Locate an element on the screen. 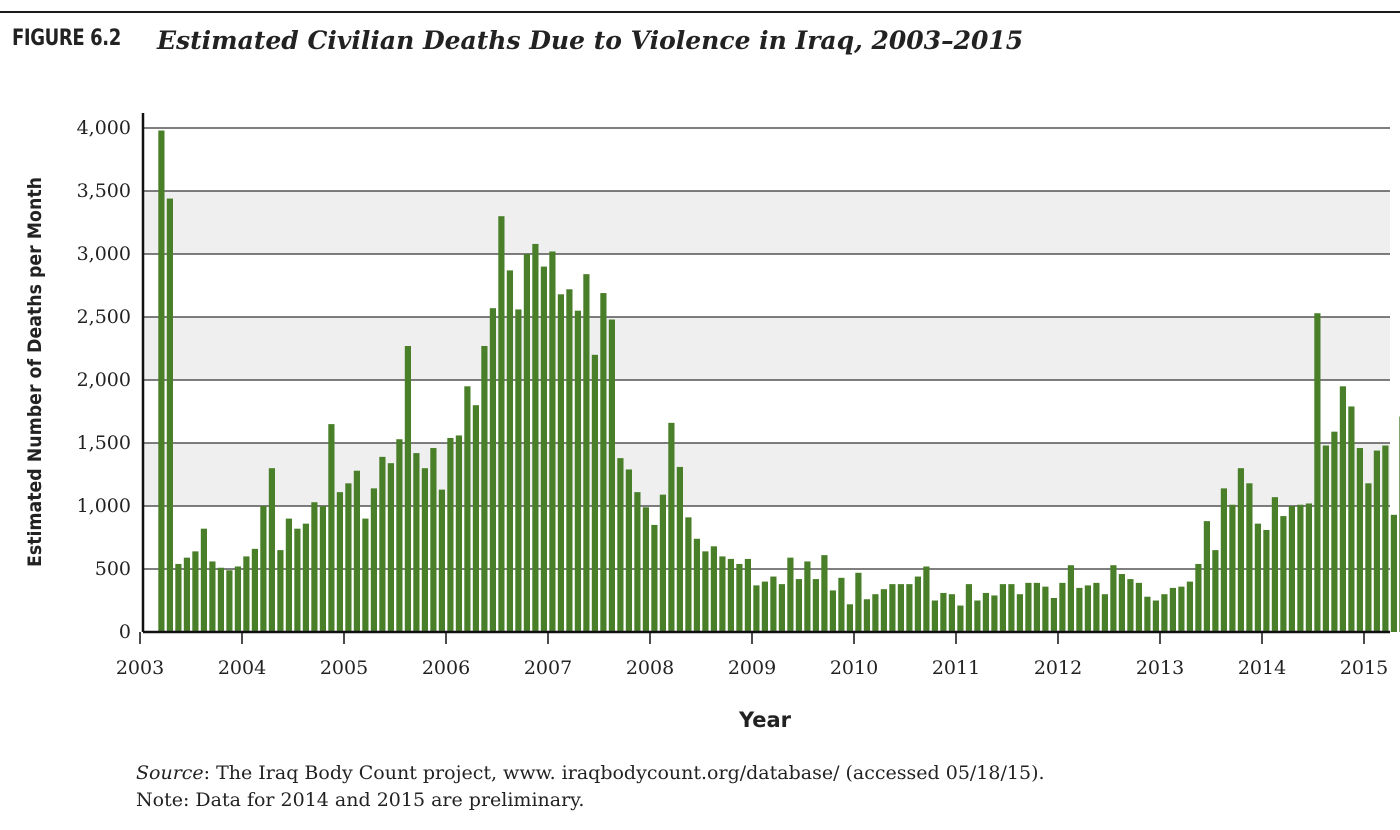  x-tick-label: 2003 is located at coordinates (140, 668).